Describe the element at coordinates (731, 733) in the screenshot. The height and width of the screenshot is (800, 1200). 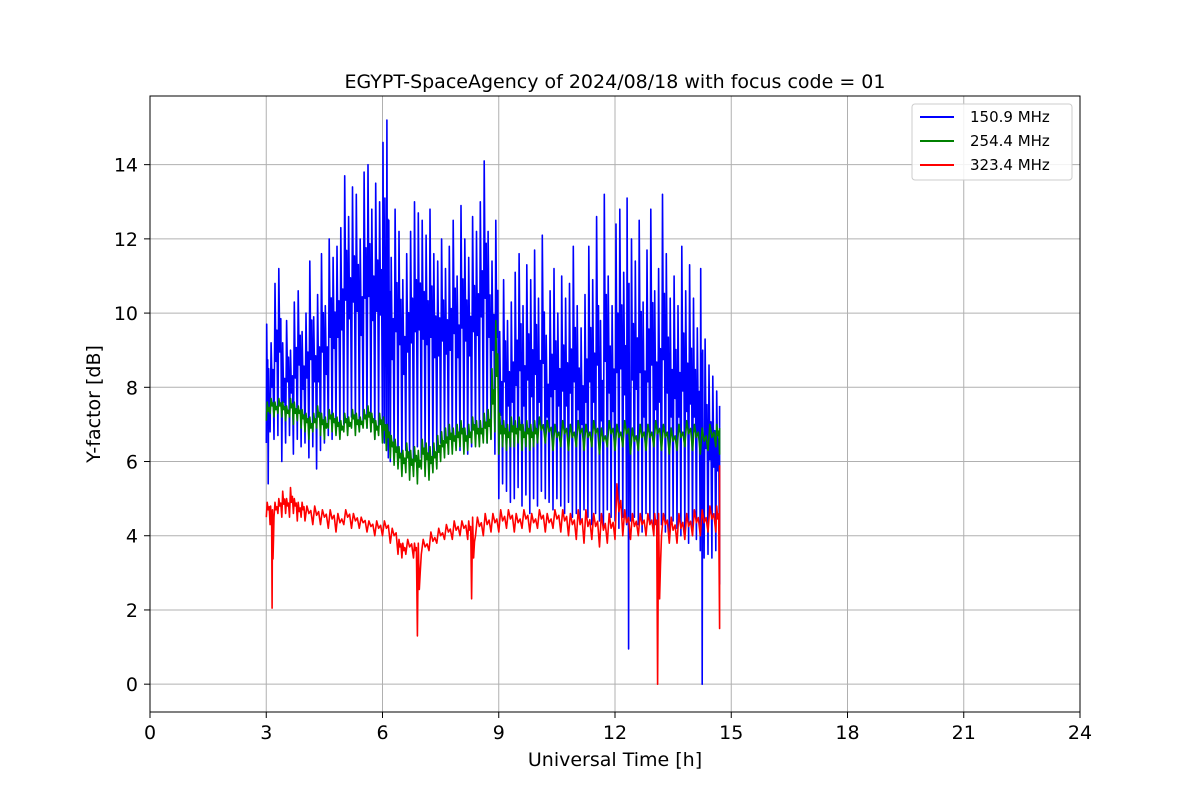
I see `x-tick-label: 15` at that location.